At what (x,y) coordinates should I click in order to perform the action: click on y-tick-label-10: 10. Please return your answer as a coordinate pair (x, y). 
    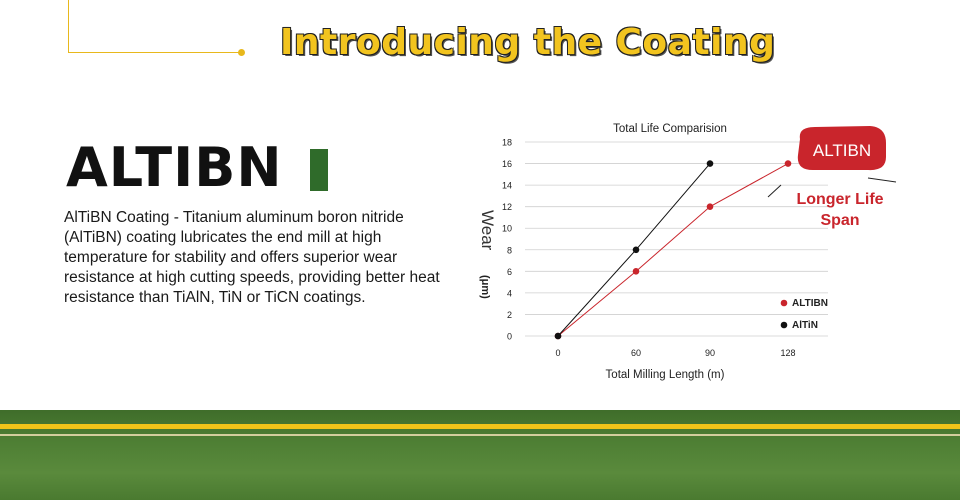
    Looking at the image, I should click on (507, 229).